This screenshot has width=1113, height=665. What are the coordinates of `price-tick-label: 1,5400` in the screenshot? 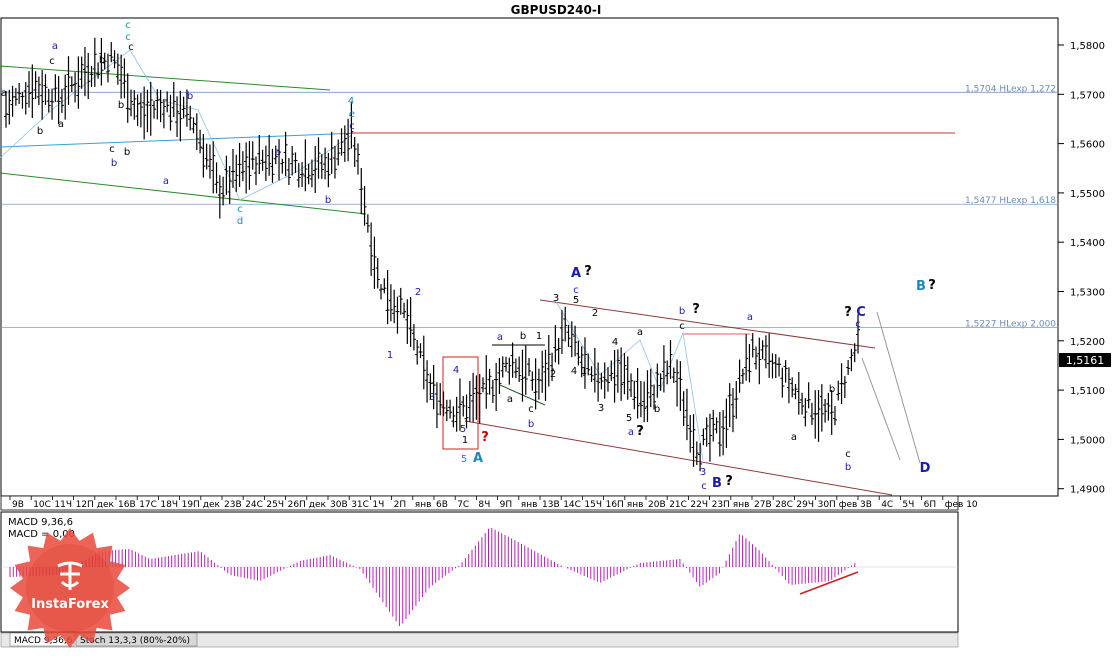 It's located at (1087, 243).